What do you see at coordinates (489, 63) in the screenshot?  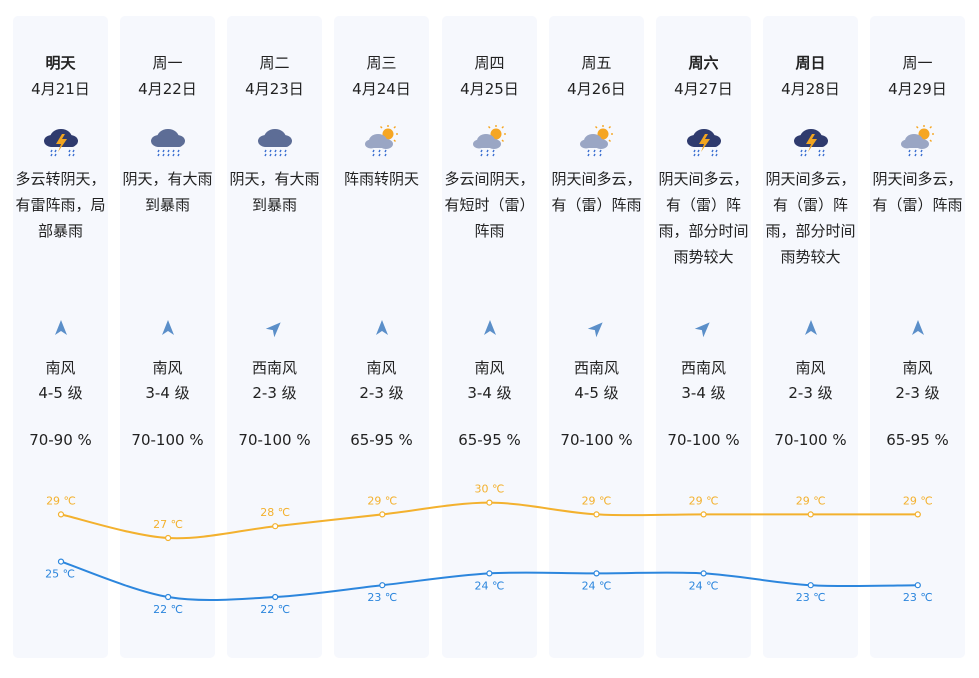 I see `weekday-label: 周四` at bounding box center [489, 63].